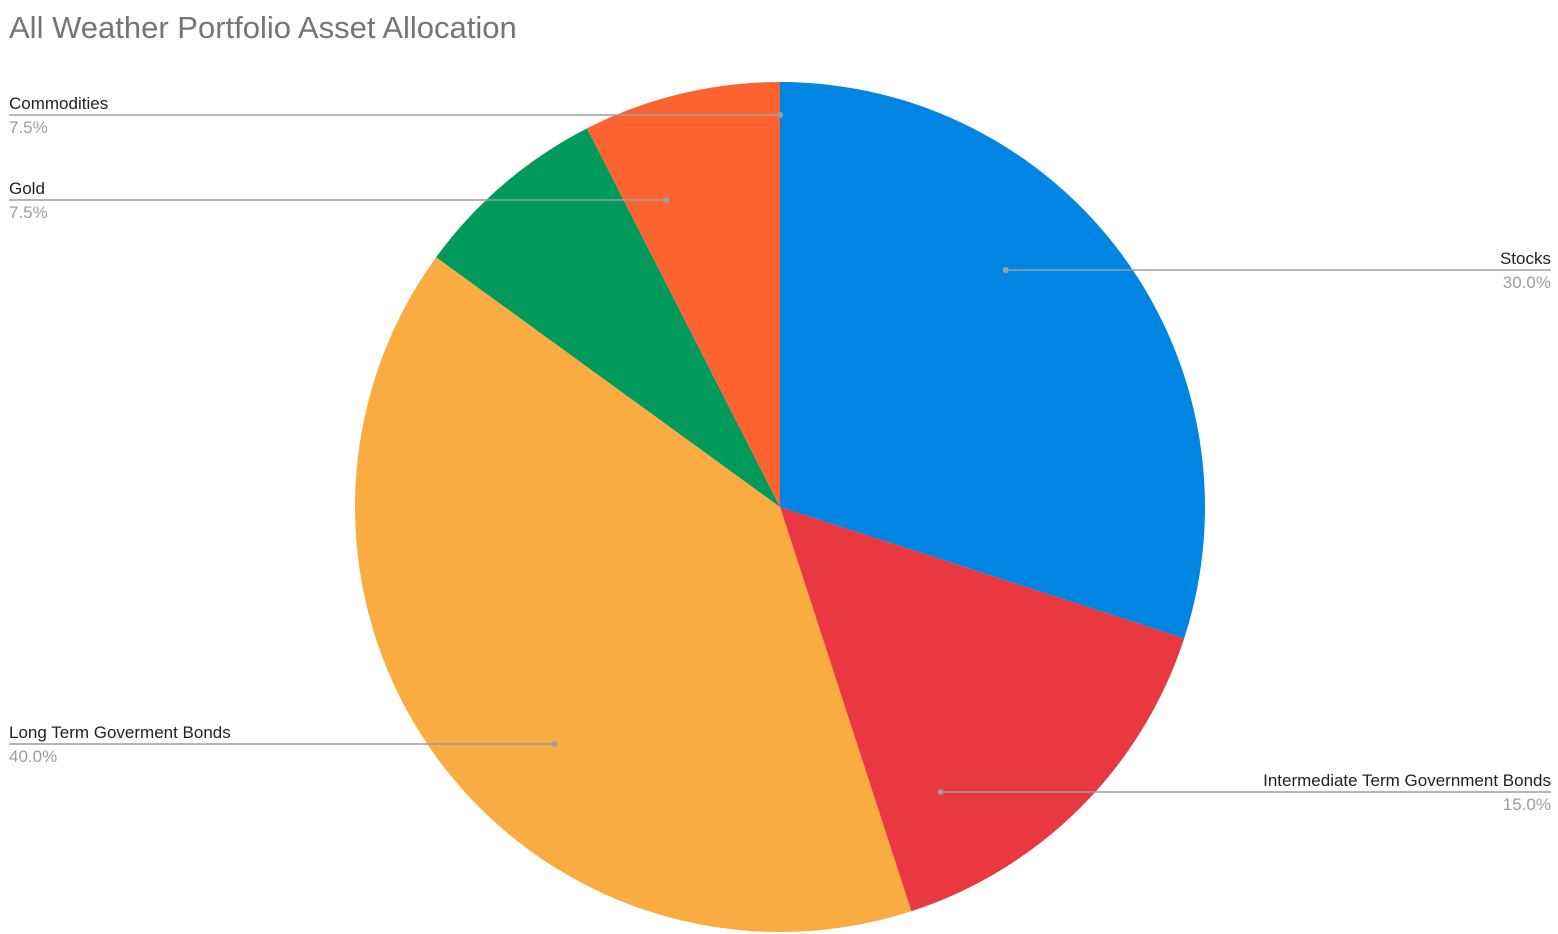 The image size is (1558, 934). Describe the element at coordinates (27, 188) in the screenshot. I see `slice-name: Gold` at that location.